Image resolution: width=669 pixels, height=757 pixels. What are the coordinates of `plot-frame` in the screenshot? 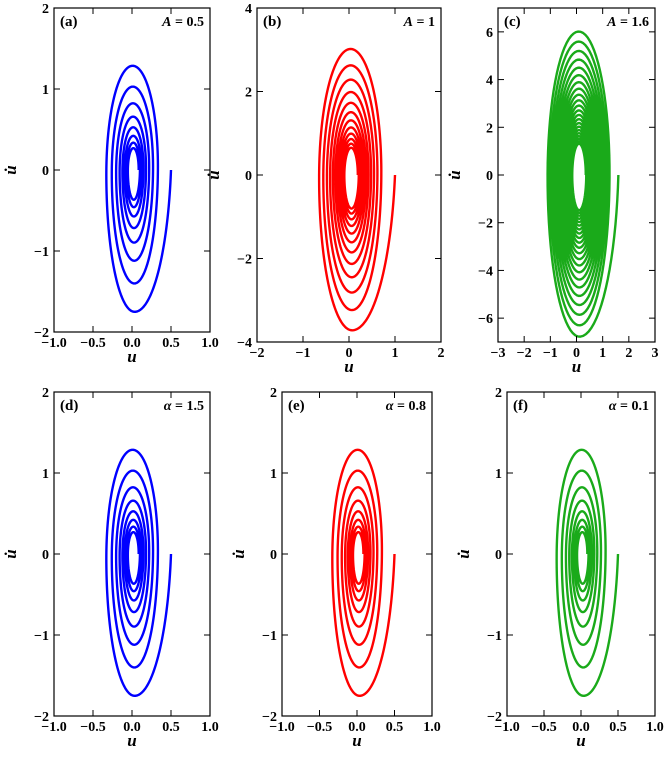 It's located at (576, 175).